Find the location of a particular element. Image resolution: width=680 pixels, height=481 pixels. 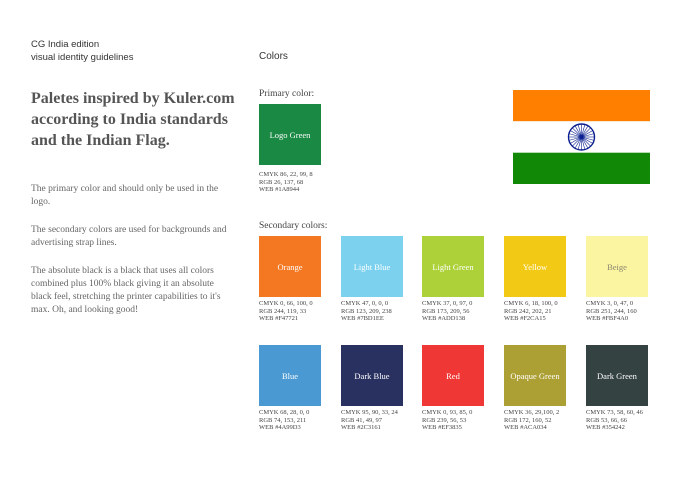

rgb-value: RGB 173, 209, 56 is located at coordinates (446, 311).